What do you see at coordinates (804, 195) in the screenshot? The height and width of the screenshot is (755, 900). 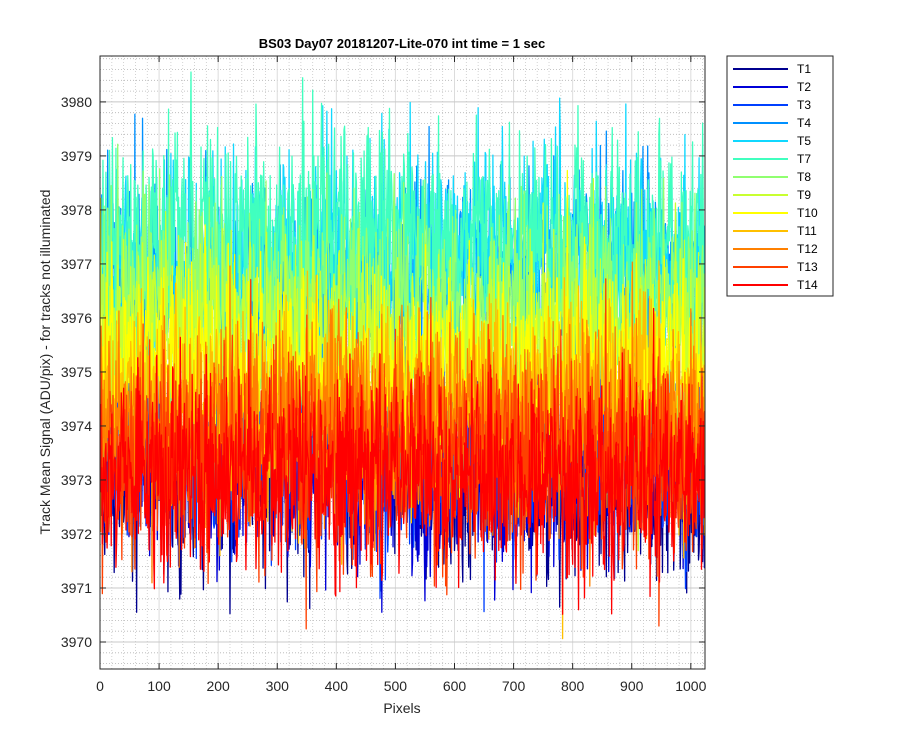 I see `legend-label-t9: T9` at bounding box center [804, 195].